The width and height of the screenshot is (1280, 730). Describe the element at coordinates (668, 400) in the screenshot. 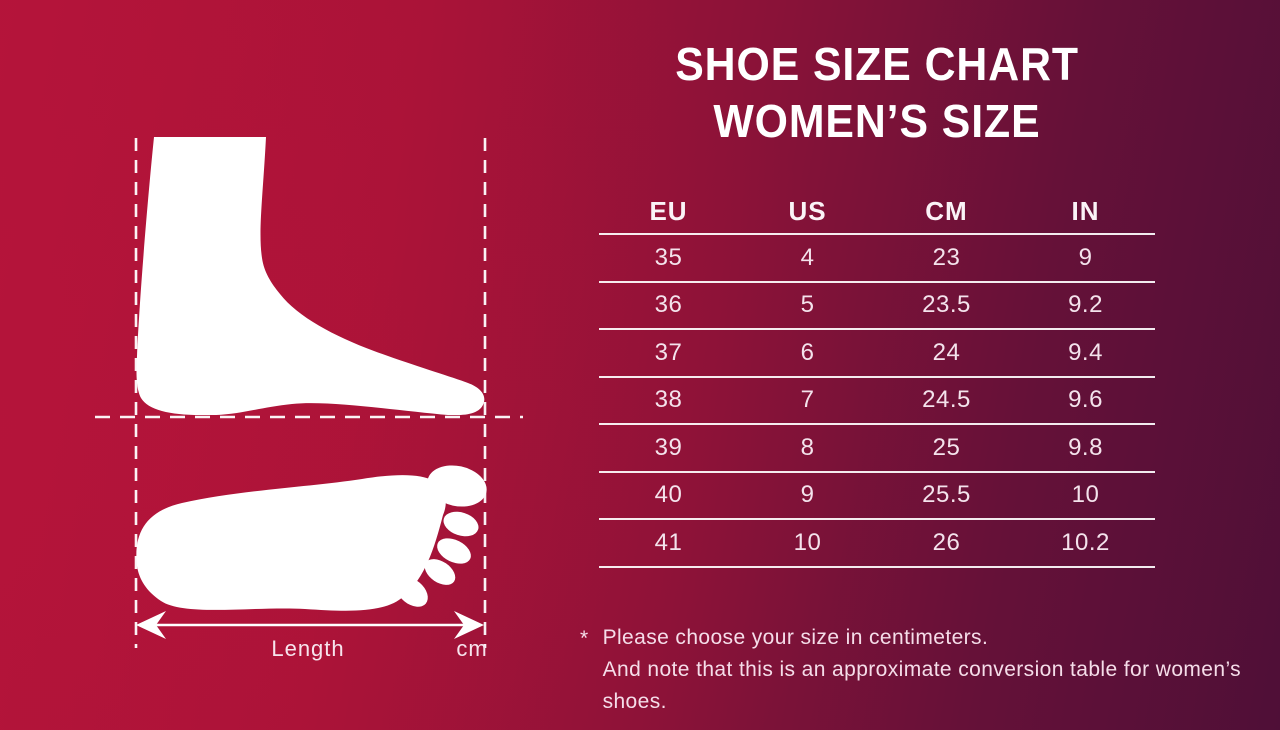

I see `table-cell: 38` at that location.